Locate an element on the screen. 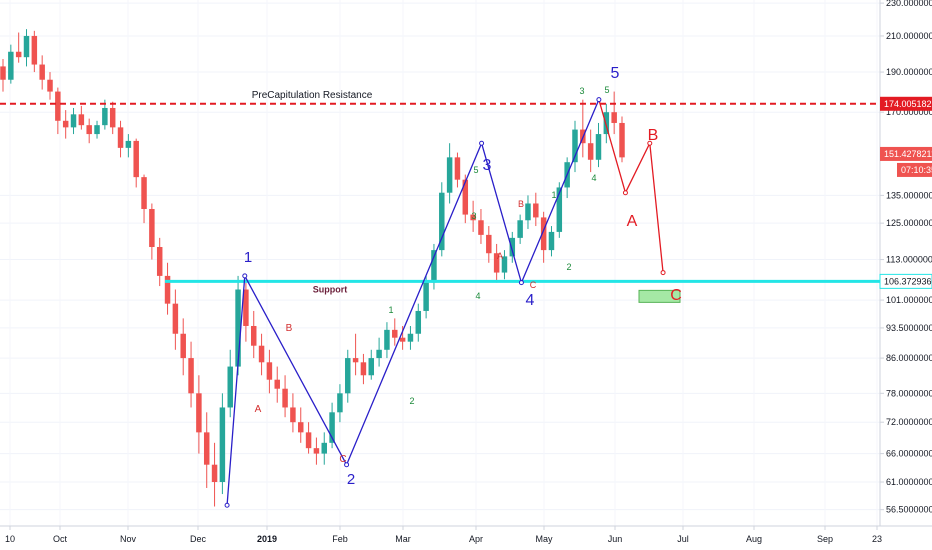 This screenshot has height=550, width=932. x-tick-label: 2019 is located at coordinates (267, 539).